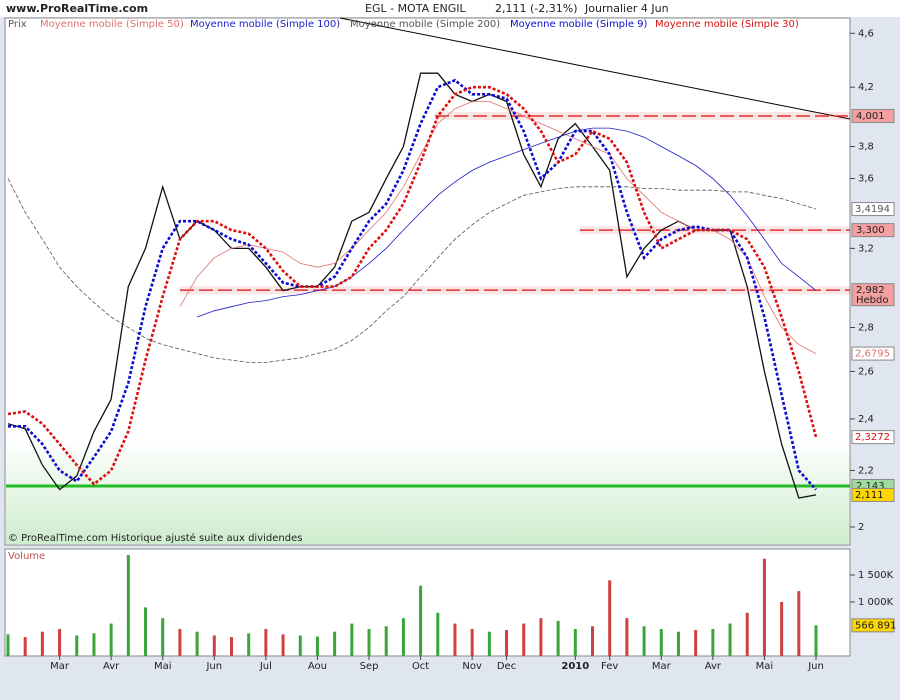 This screenshot has width=900, height=700. What do you see at coordinates (26, 556) in the screenshot?
I see `volume-title: Volume` at bounding box center [26, 556].